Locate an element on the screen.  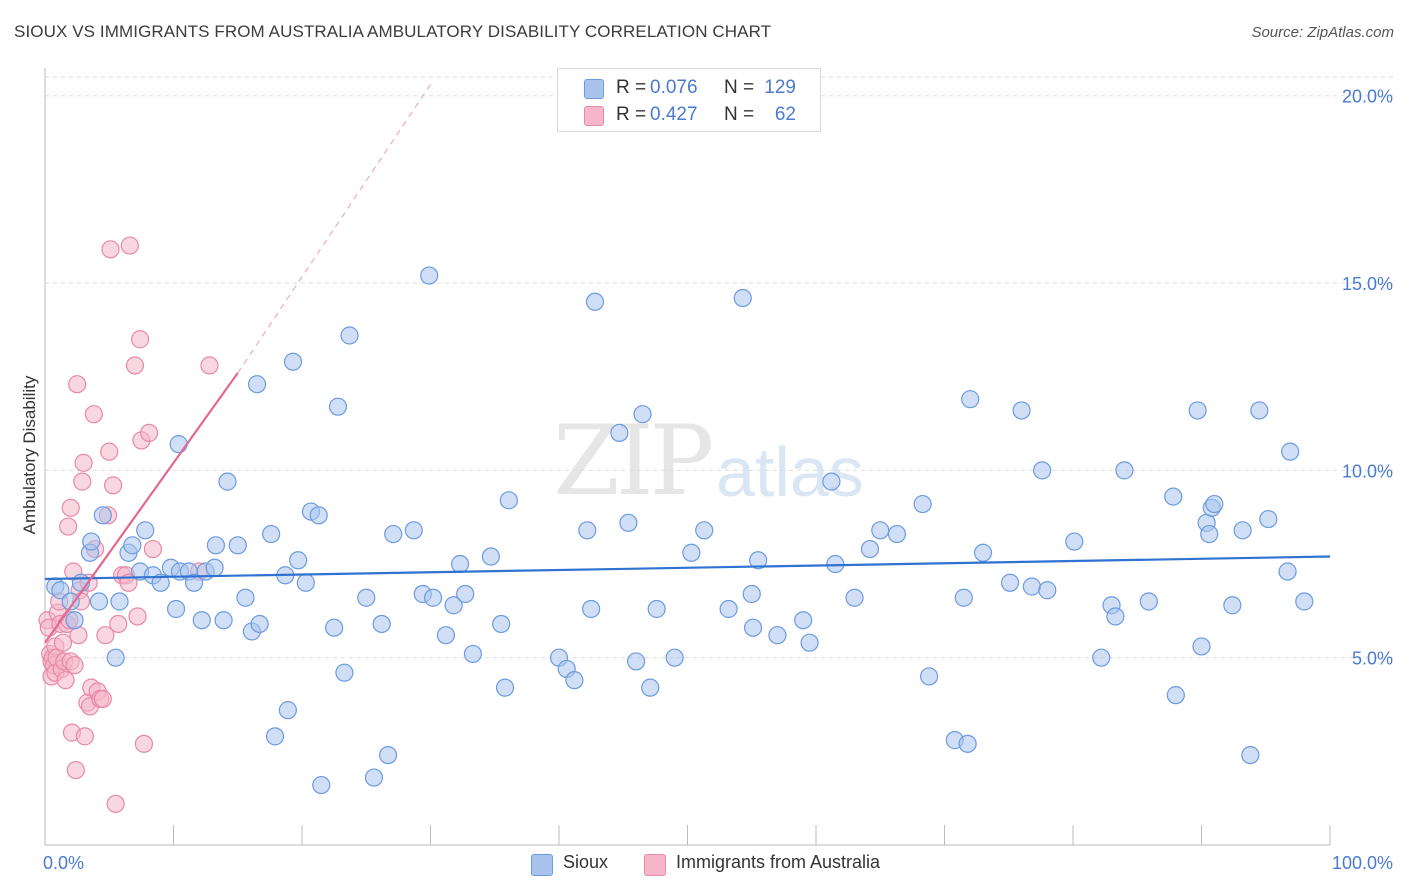
watermark-zip: ZIP is located at coordinates (633, 461).